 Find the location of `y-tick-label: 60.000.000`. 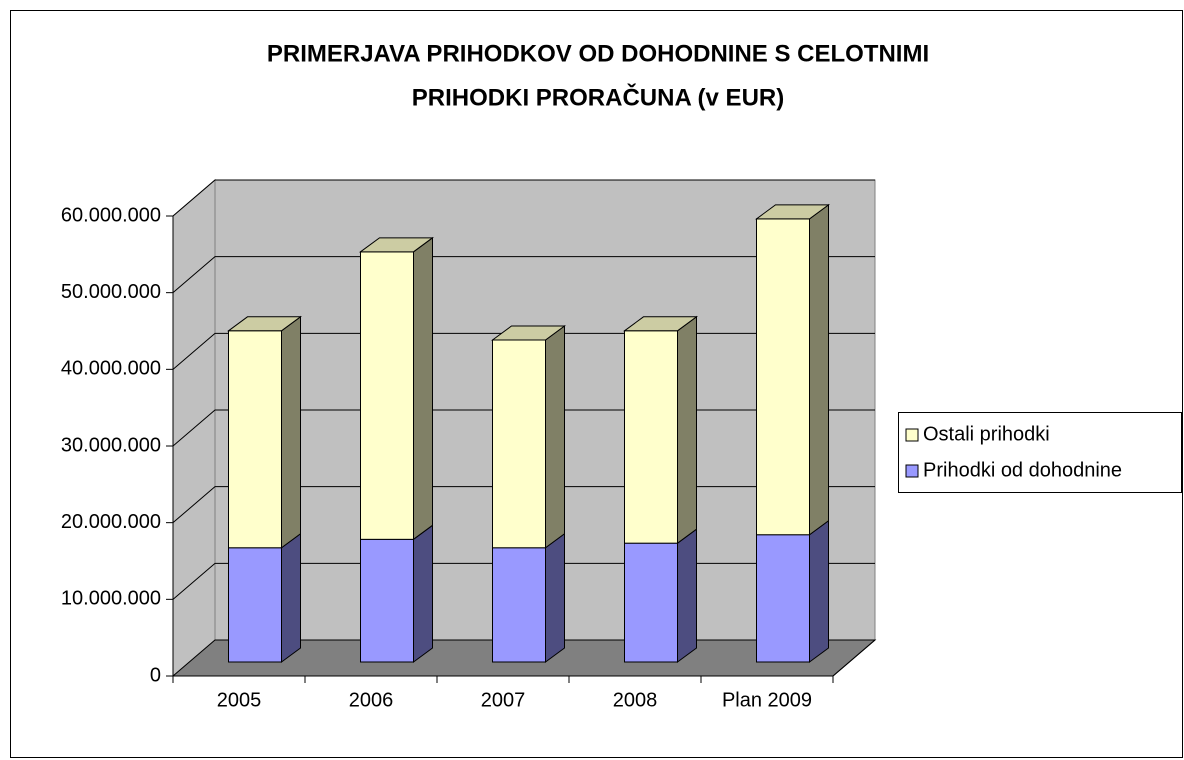

y-tick-label: 60.000.000 is located at coordinates (111, 215).